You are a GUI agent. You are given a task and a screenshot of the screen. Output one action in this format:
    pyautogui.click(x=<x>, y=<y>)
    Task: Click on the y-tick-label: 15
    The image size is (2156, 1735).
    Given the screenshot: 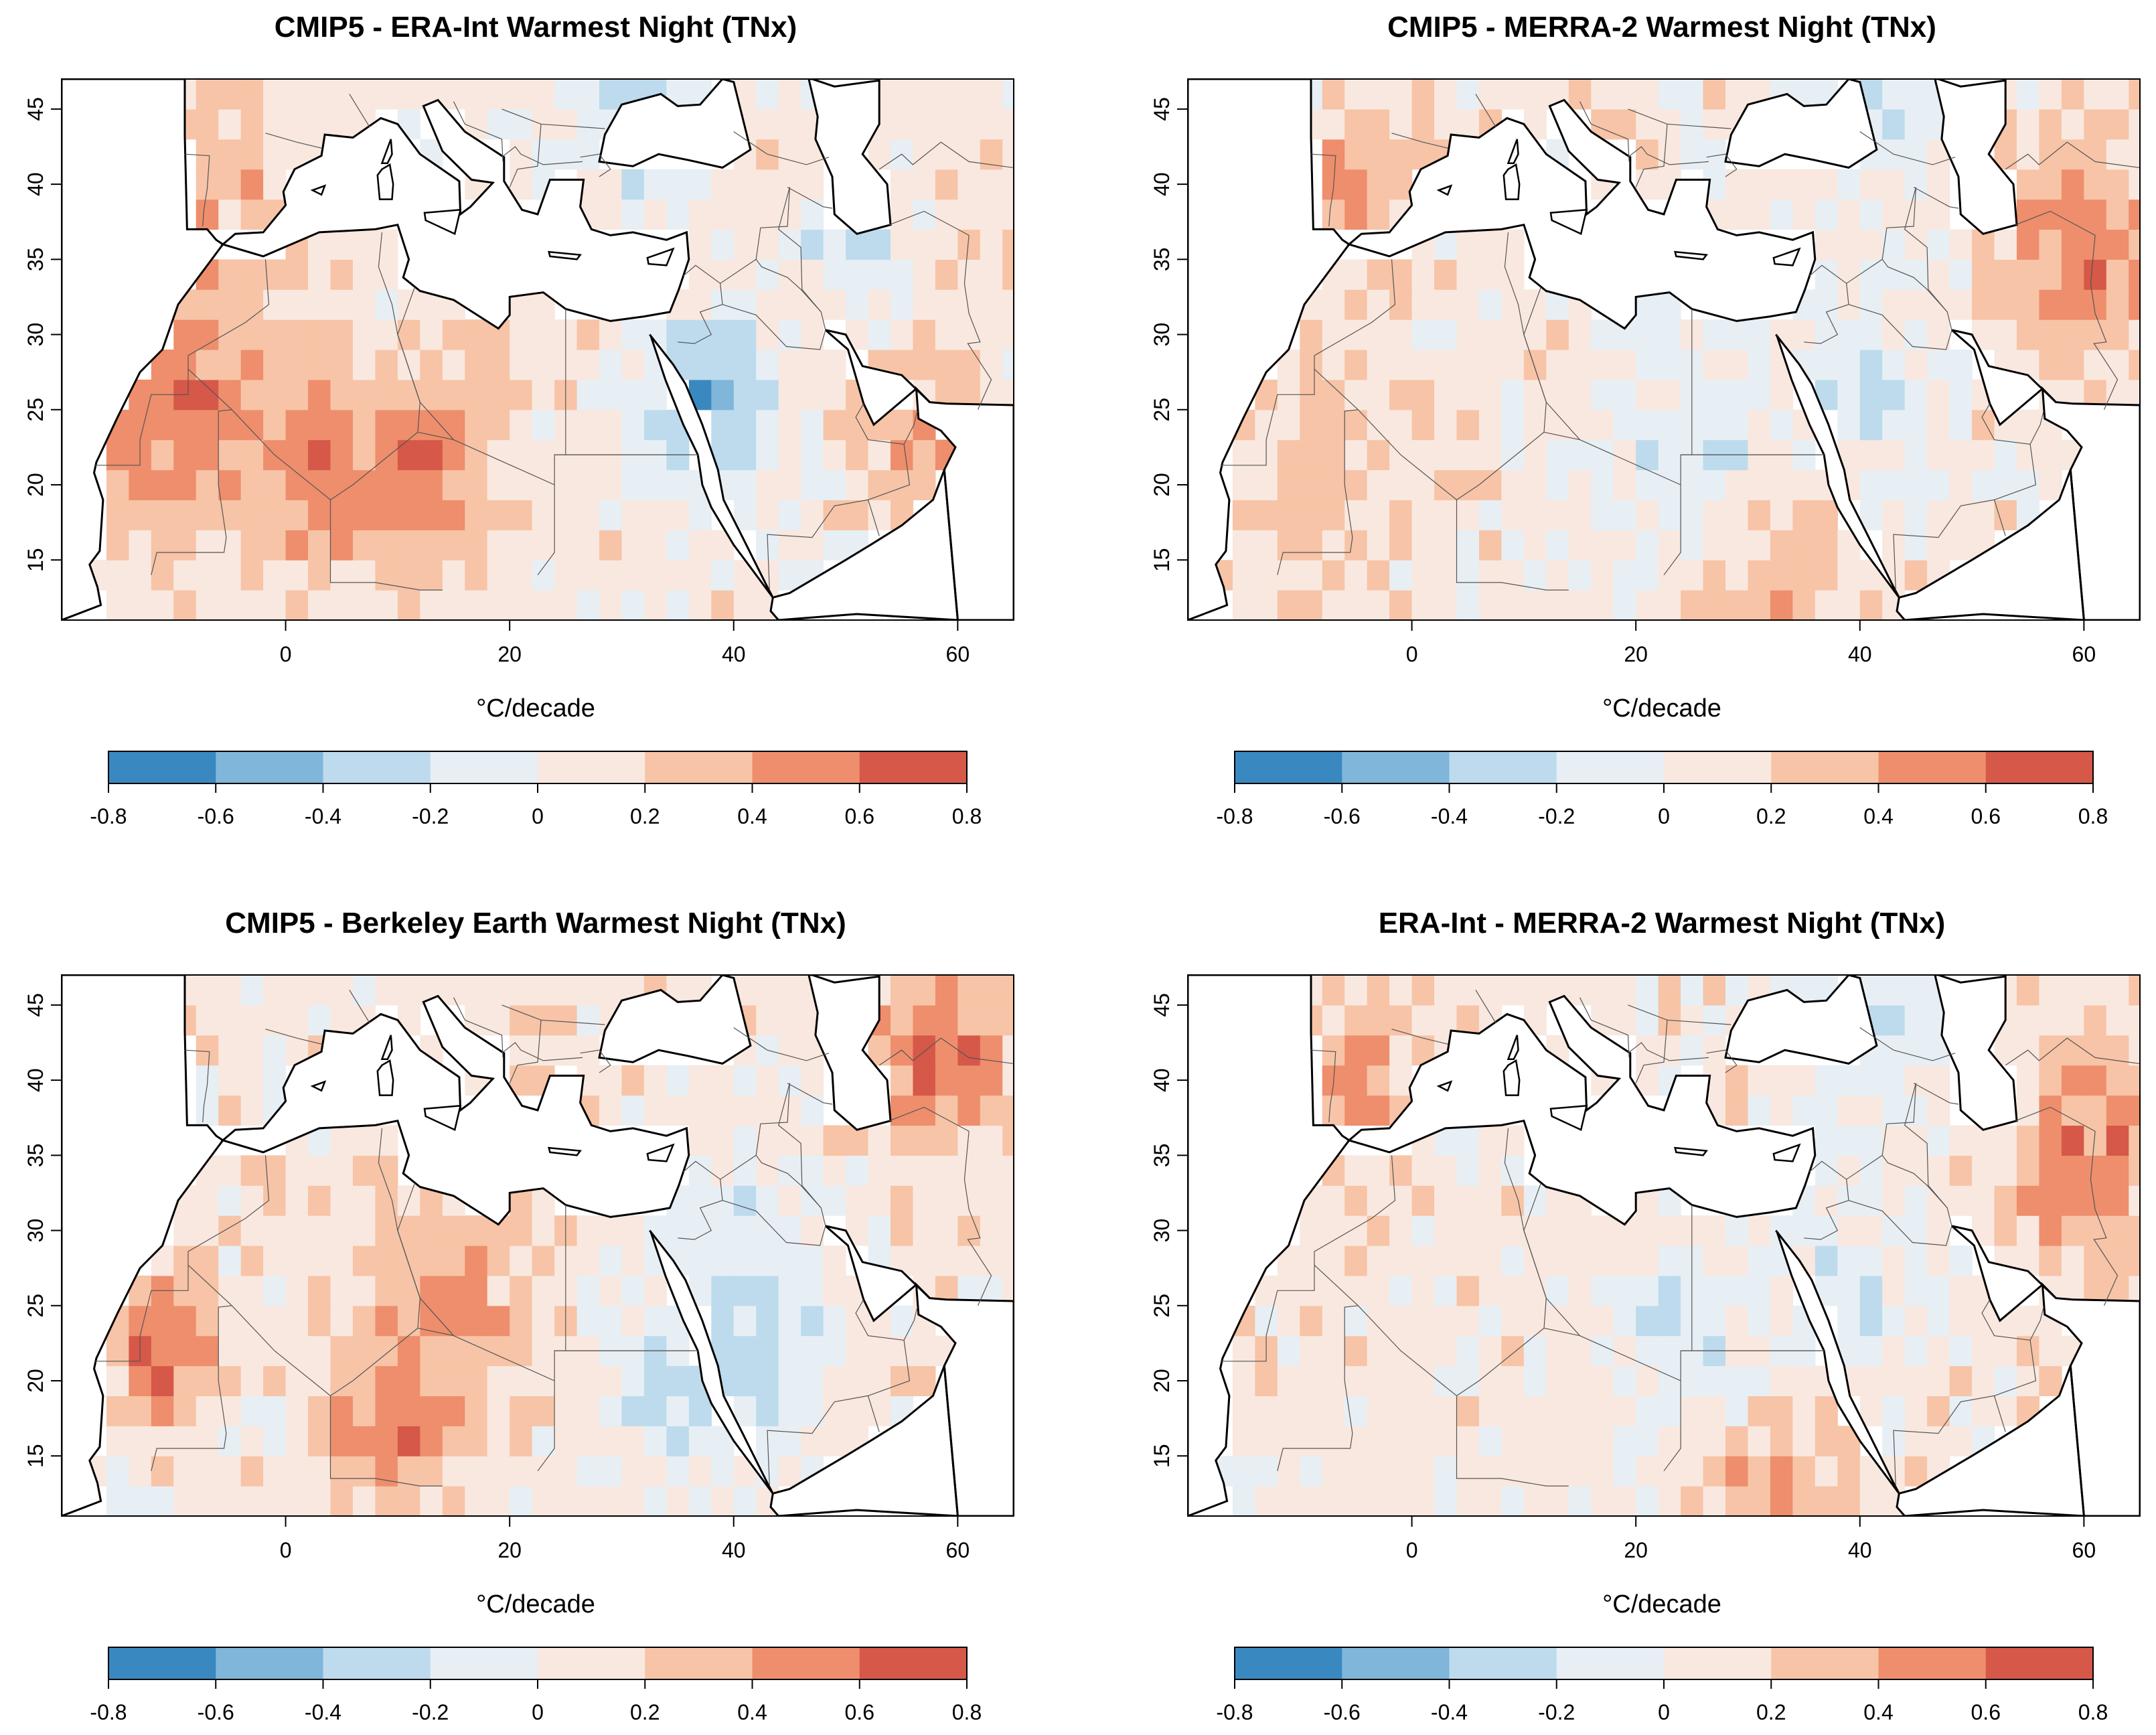 What is the action you would take?
    pyautogui.click(x=1162, y=560)
    